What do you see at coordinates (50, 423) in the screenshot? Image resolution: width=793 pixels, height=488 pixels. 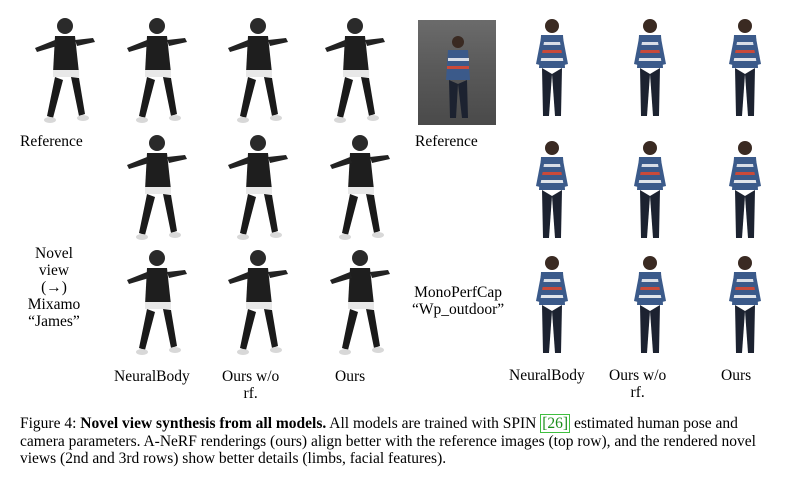 I see `caption-prefix: Figure 4:` at bounding box center [50, 423].